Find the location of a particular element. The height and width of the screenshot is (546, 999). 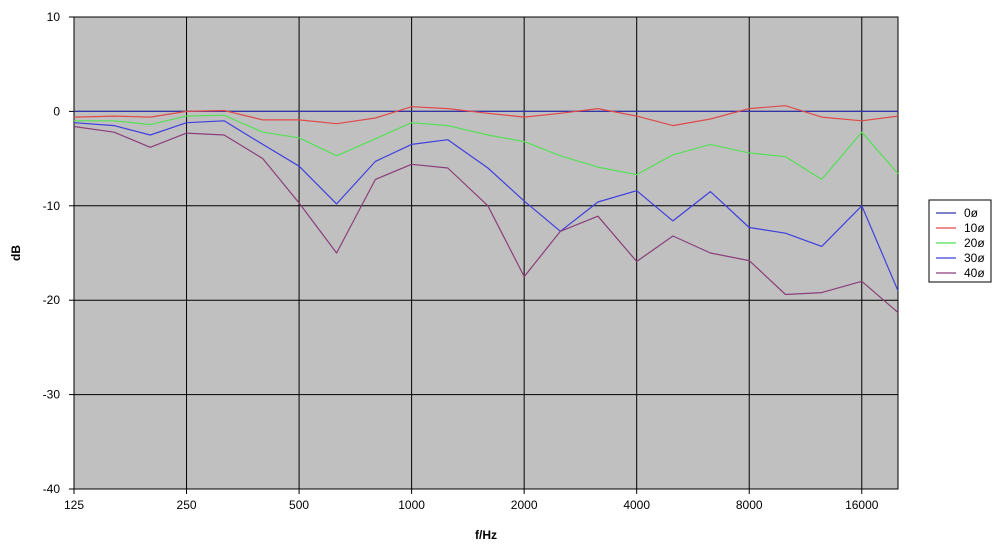

x-tick-label: 16000 is located at coordinates (862, 505).